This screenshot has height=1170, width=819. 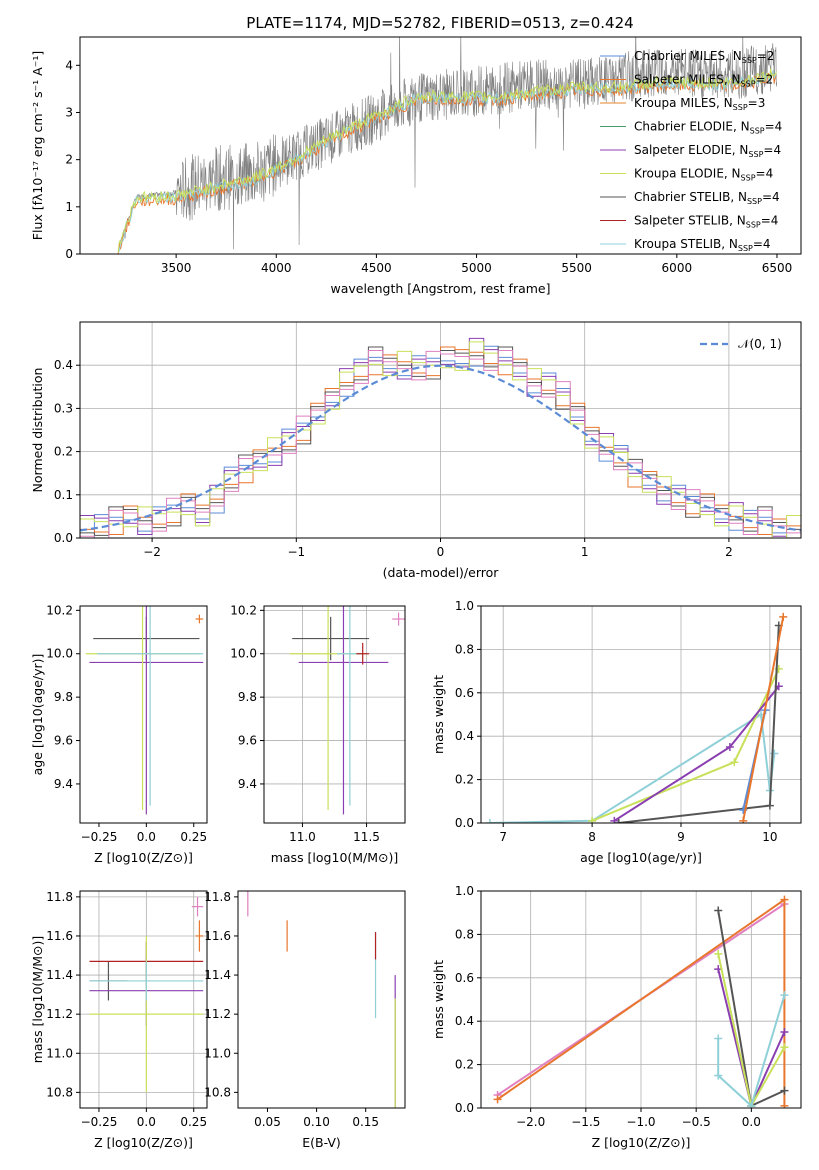 I want to click on x-tick-label: 4000, so click(x=276, y=268).